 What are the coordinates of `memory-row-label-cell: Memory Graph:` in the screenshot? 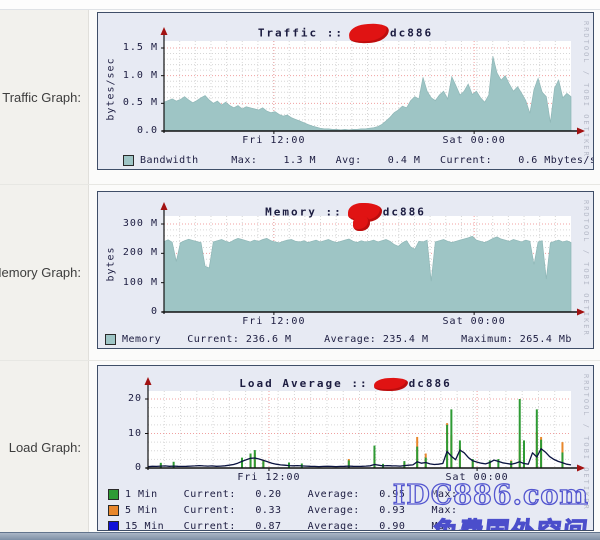 It's located at (44, 272).